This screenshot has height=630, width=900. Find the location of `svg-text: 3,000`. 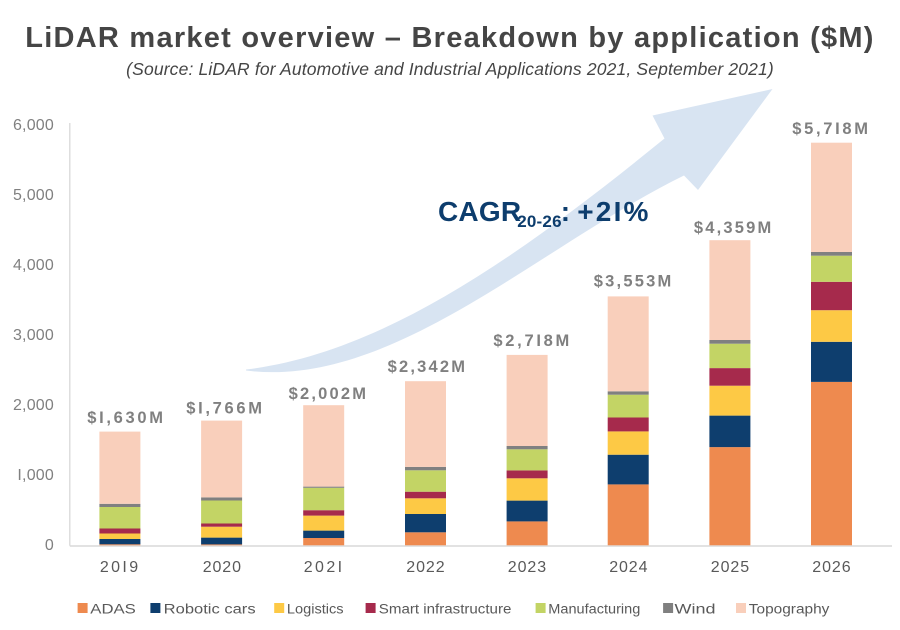

svg-text: 3,000 is located at coordinates (33, 335).